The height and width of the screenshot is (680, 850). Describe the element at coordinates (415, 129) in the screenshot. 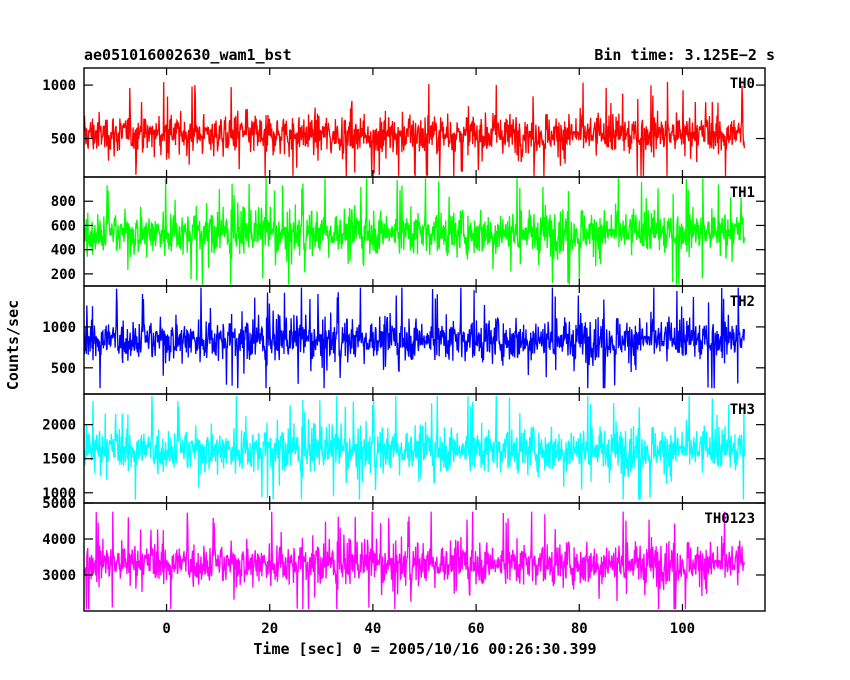

I see `series-line-th0` at that location.